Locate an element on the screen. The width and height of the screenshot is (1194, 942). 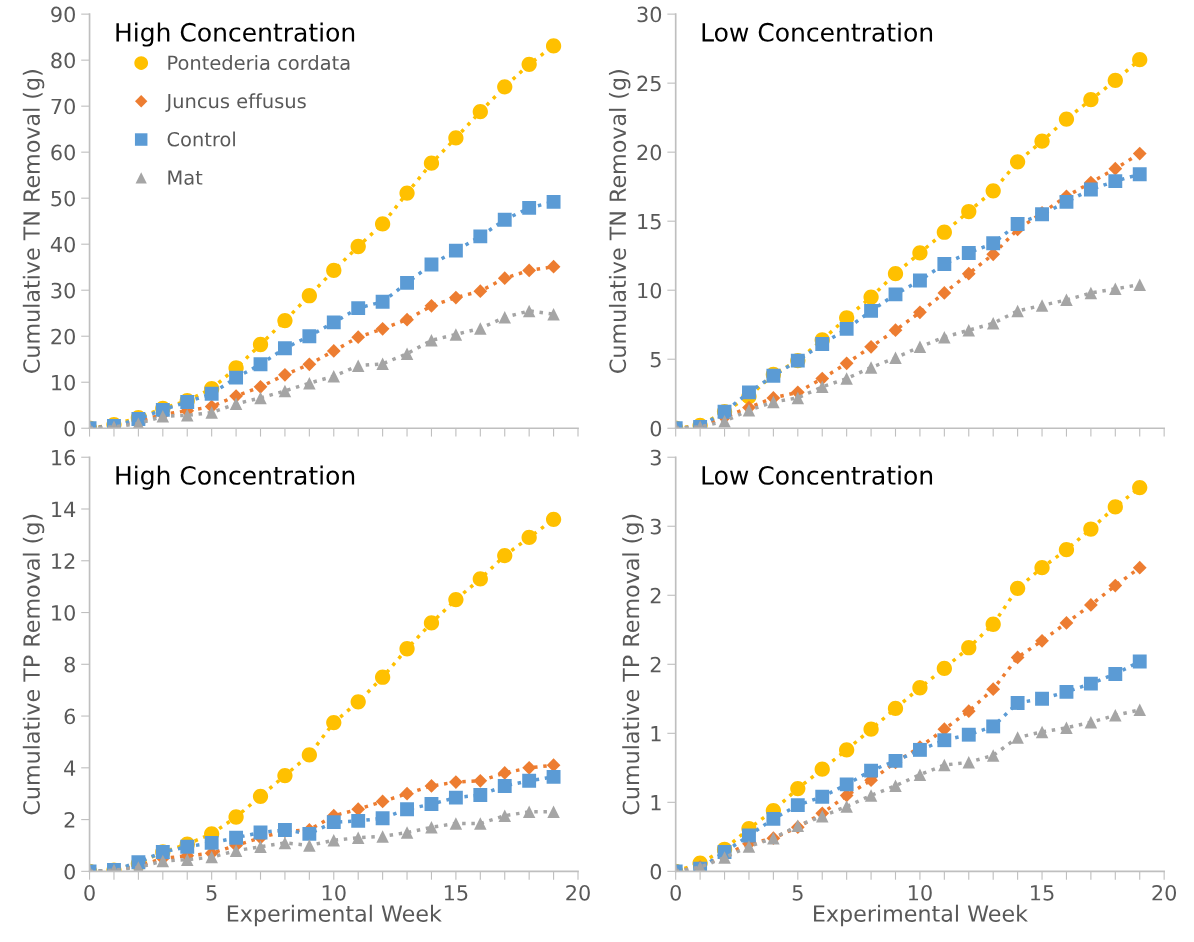
x-tick-label: 5 is located at coordinates (211, 893).